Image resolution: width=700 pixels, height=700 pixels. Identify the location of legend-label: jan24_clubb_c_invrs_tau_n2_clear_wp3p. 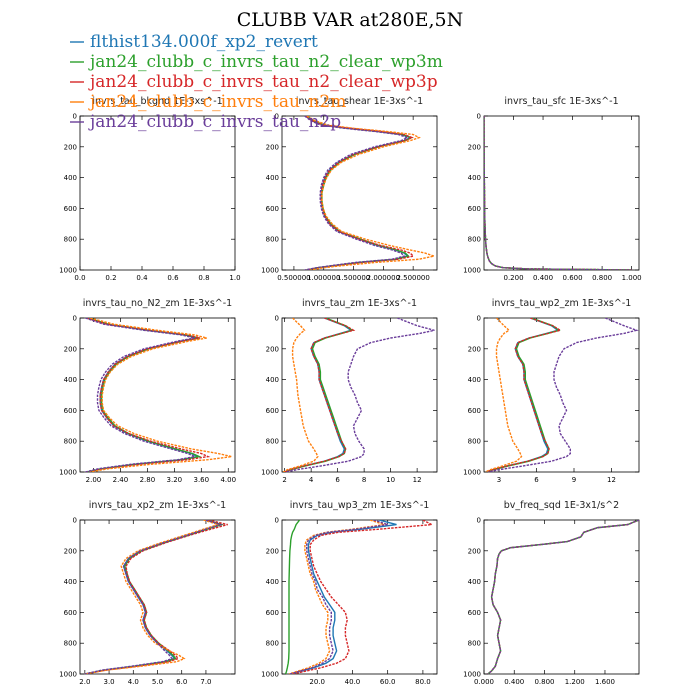
(263, 82).